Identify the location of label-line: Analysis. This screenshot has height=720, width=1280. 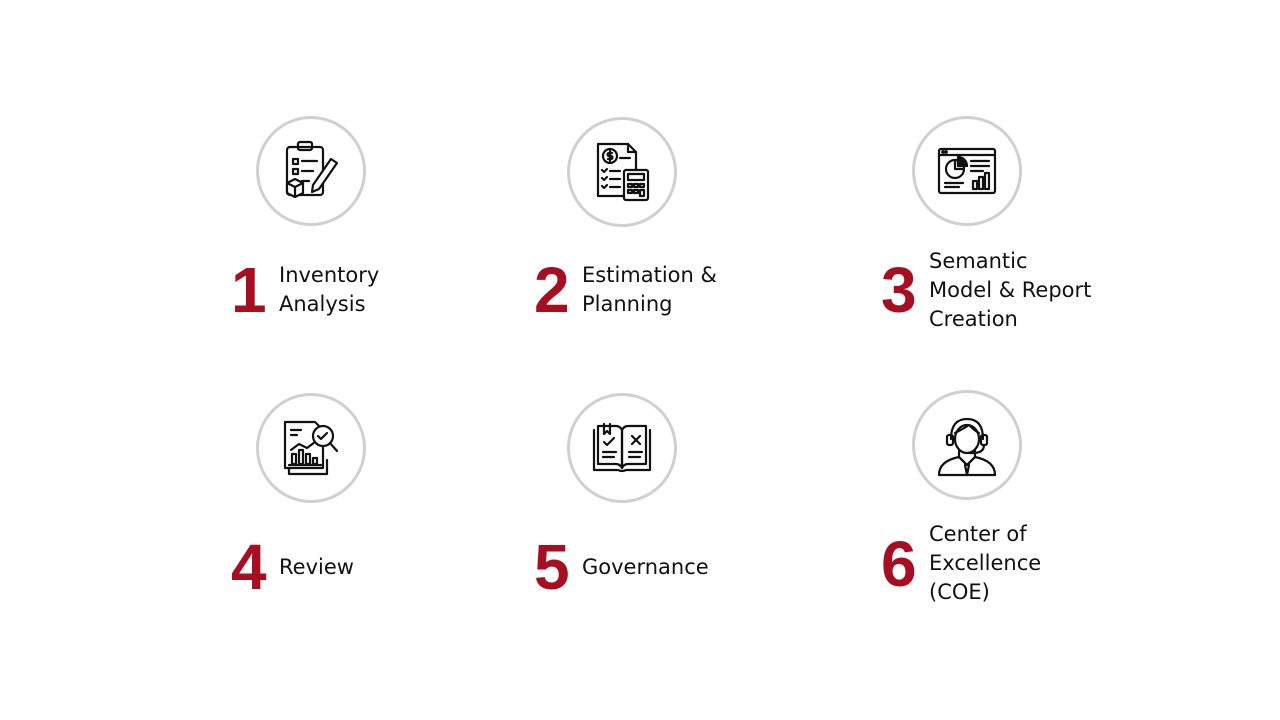
(322, 304).